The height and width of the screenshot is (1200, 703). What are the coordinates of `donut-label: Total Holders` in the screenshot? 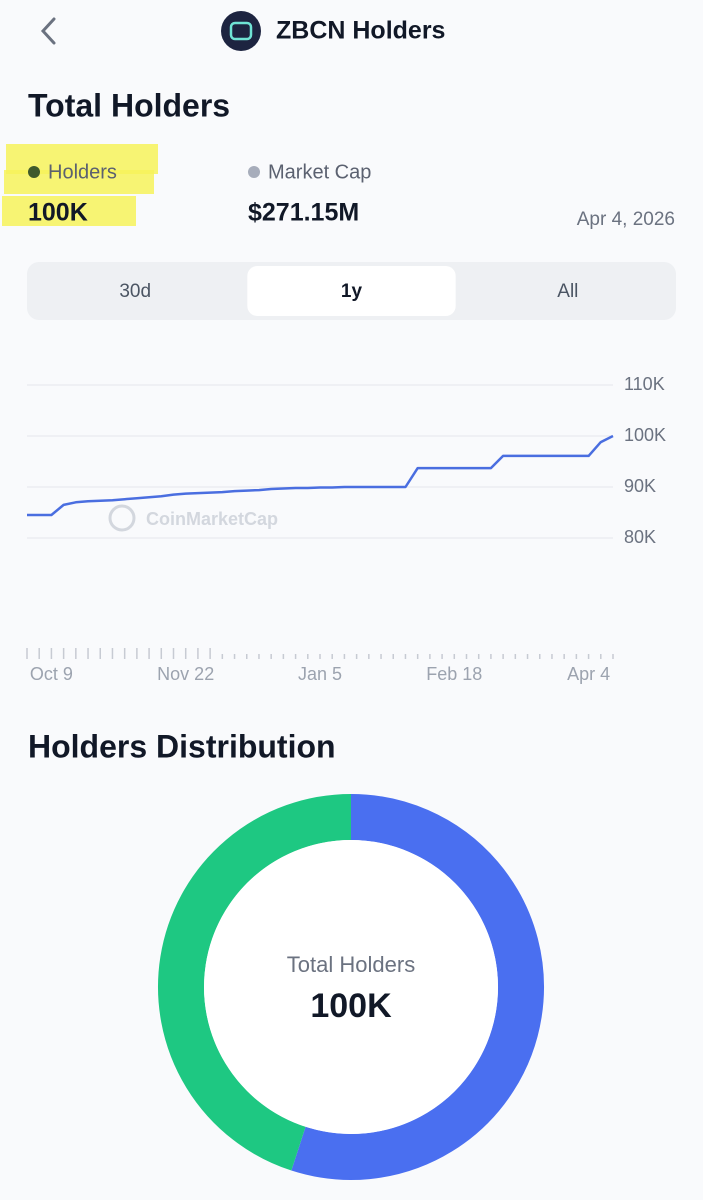 It's located at (351, 964).